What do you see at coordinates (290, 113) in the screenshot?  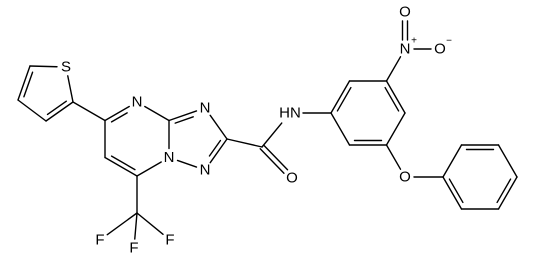 I see `atom-label: HN` at bounding box center [290, 113].